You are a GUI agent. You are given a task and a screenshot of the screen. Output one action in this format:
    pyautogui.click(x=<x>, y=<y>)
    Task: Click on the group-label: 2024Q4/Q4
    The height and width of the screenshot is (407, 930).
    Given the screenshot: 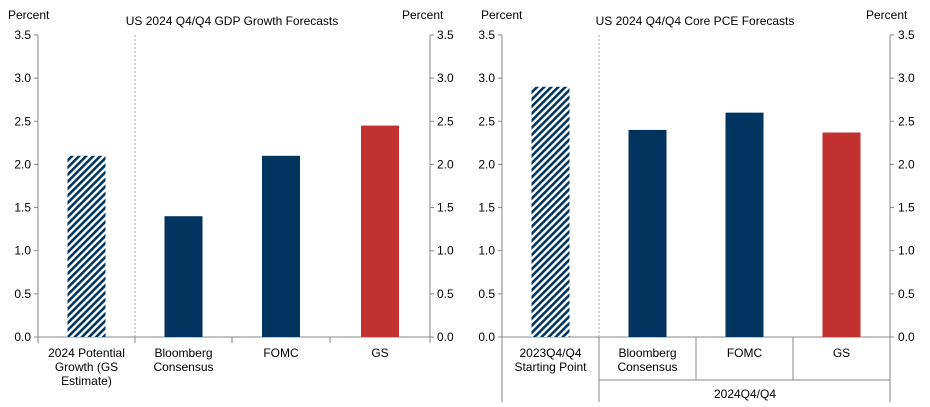 What is the action you would take?
    pyautogui.click(x=745, y=394)
    